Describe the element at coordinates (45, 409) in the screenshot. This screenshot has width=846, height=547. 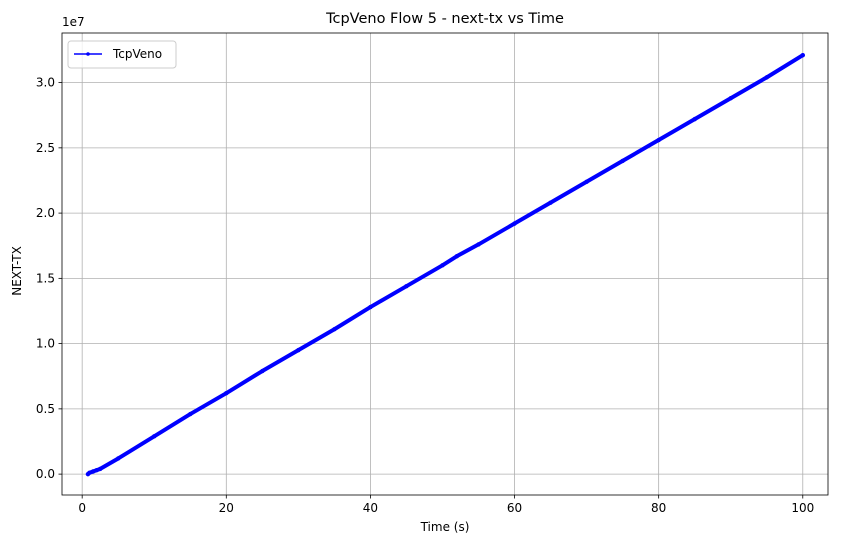
I see `y-tick-label: 0.5` at that location.